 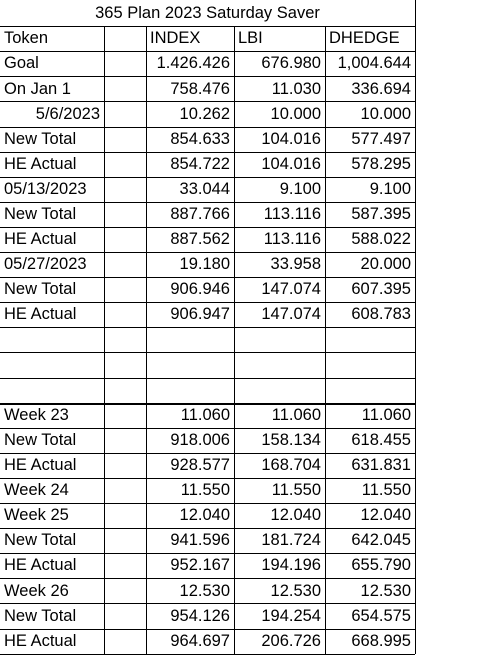 What do you see at coordinates (36, 590) in the screenshot?
I see `row-label: Week 26` at bounding box center [36, 590].